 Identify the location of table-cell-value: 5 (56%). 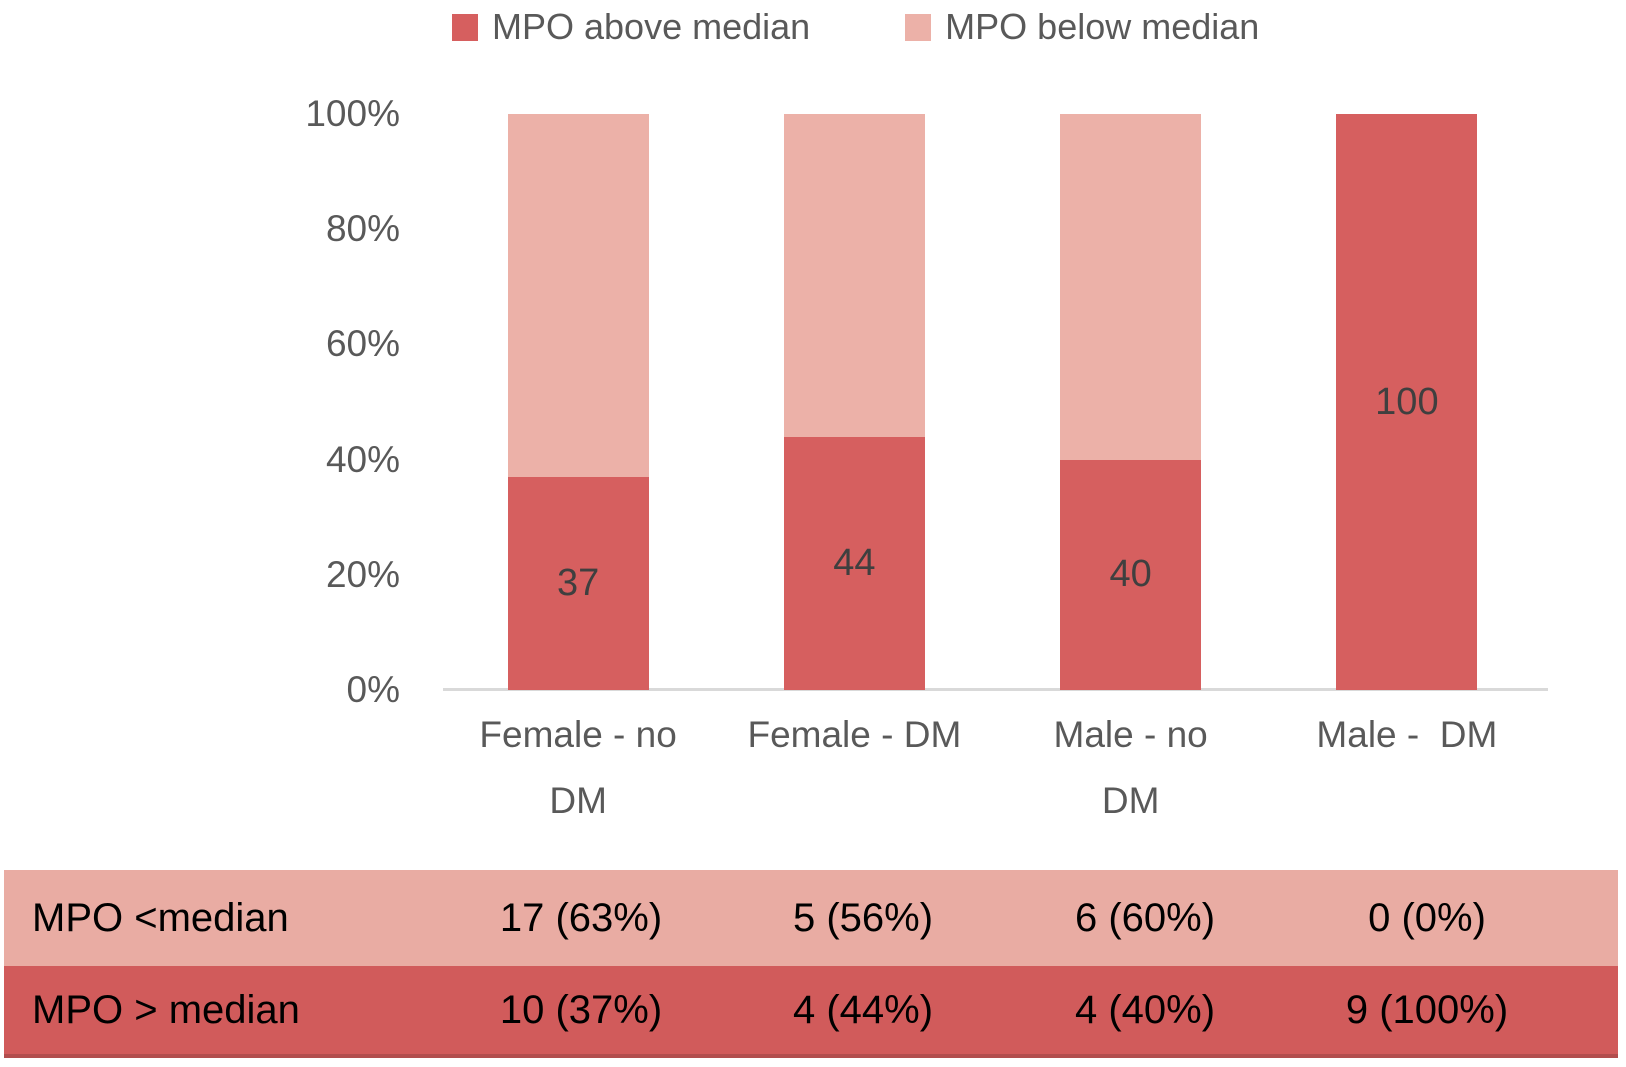
(863, 917).